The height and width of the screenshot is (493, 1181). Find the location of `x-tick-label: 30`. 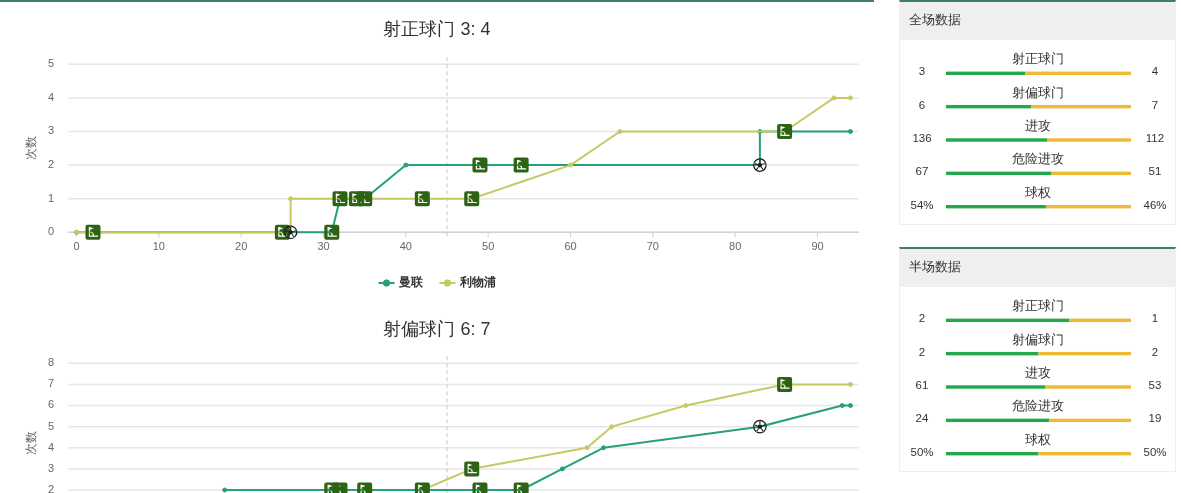

x-tick-label: 30 is located at coordinates (323, 246).